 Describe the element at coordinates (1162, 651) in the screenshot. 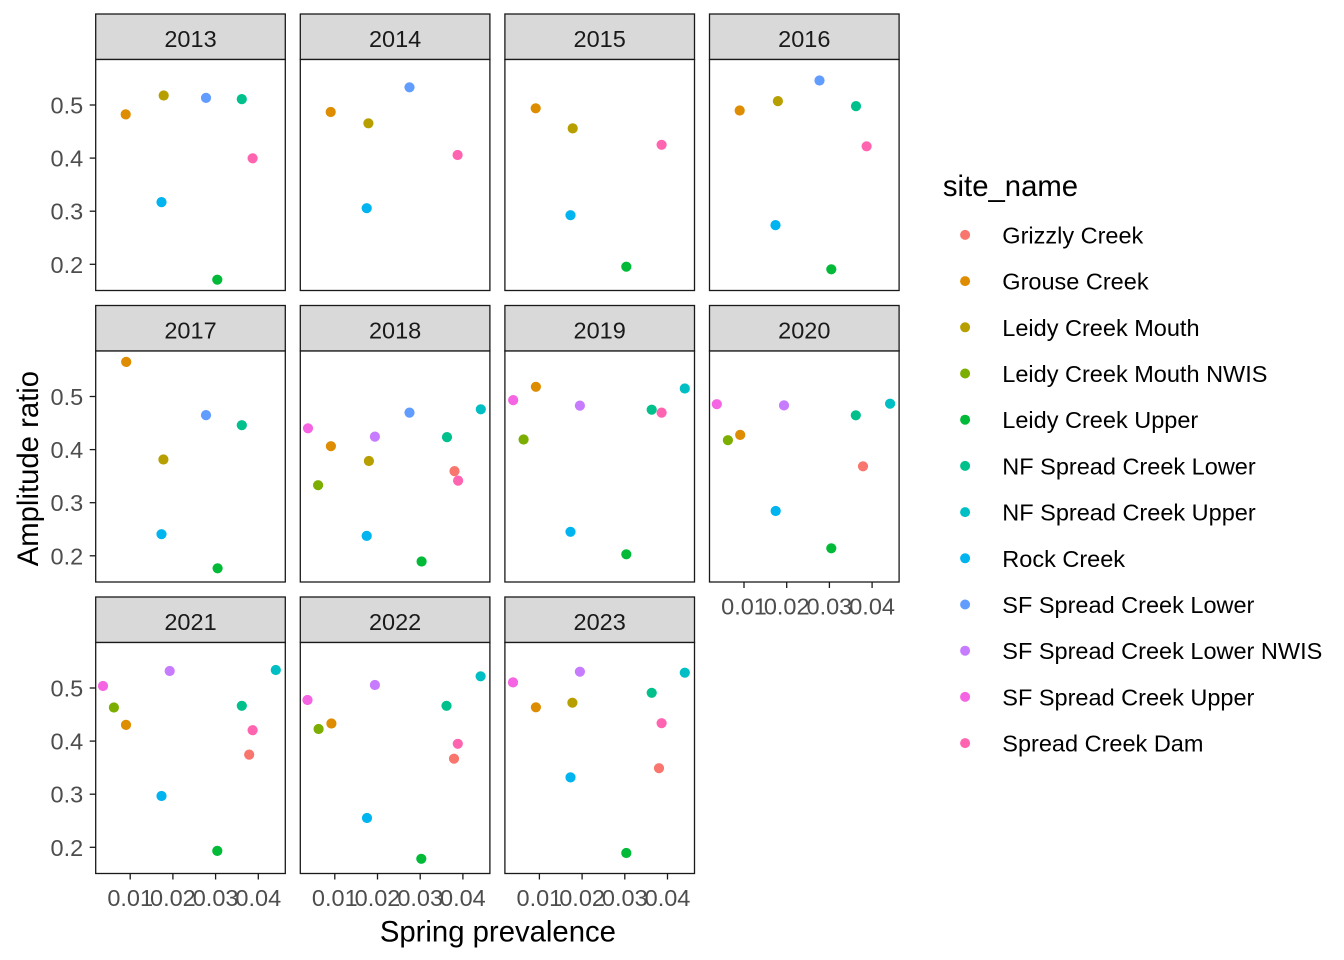

I see `svg-text: SF Spread Creek Lower NWIS` at that location.